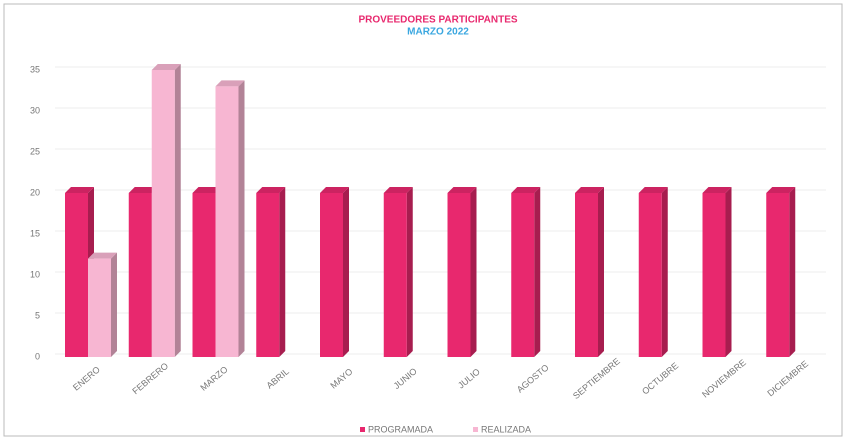  Describe the element at coordinates (37, 356) in the screenshot. I see `y-tick-label: 0` at that location.